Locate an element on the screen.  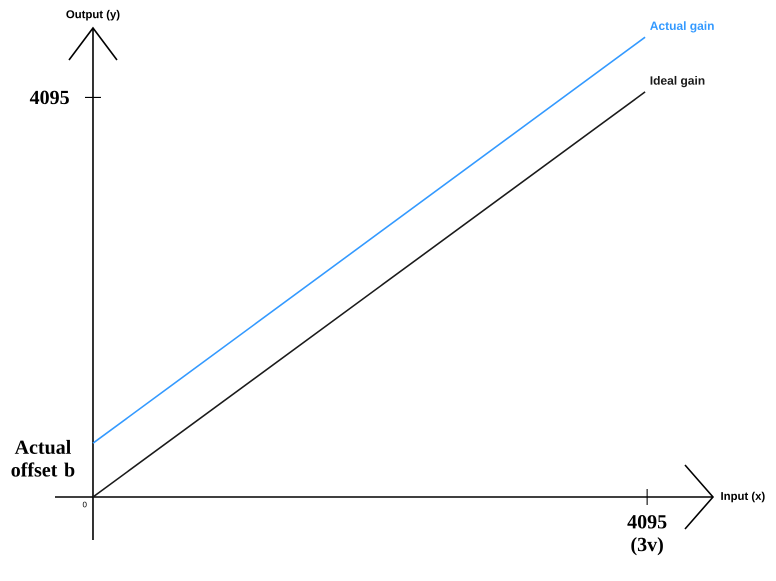
y-axis-title: Output (y) is located at coordinates (93, 15).